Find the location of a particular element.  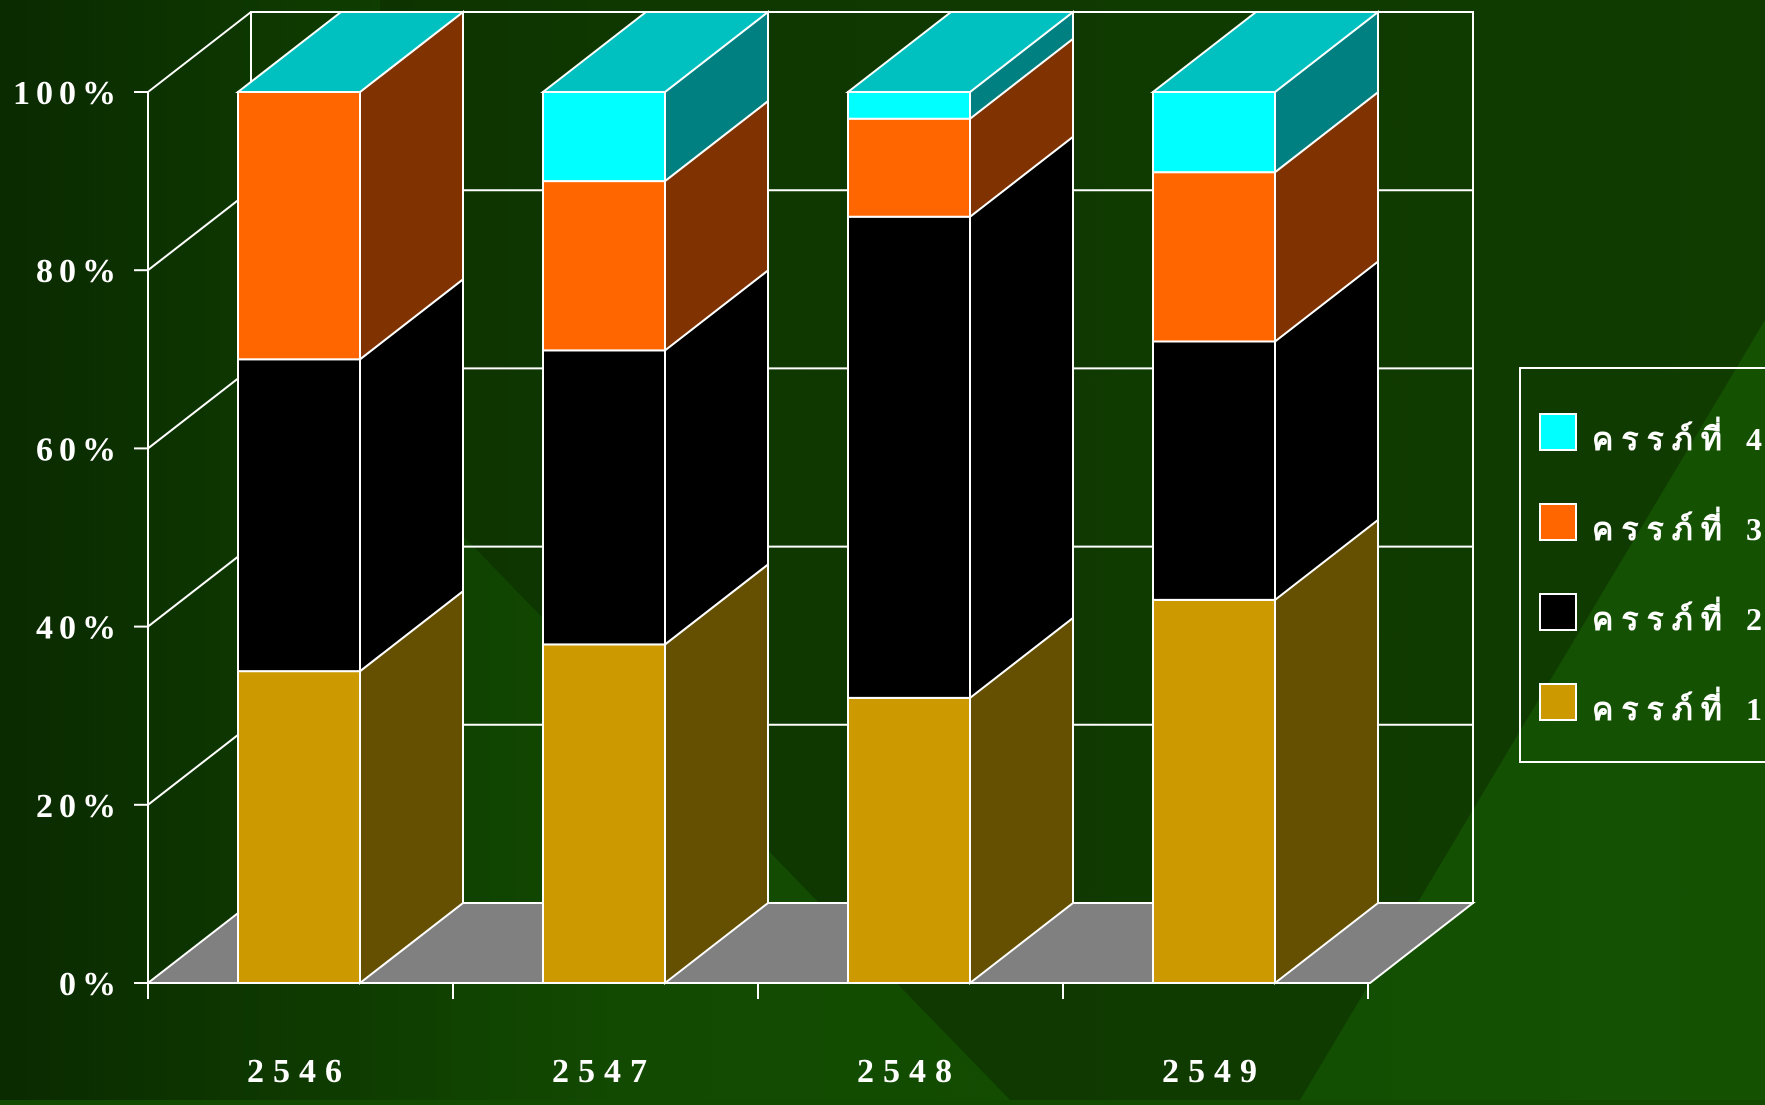

x-tick-label: 2548 is located at coordinates (909, 1071).